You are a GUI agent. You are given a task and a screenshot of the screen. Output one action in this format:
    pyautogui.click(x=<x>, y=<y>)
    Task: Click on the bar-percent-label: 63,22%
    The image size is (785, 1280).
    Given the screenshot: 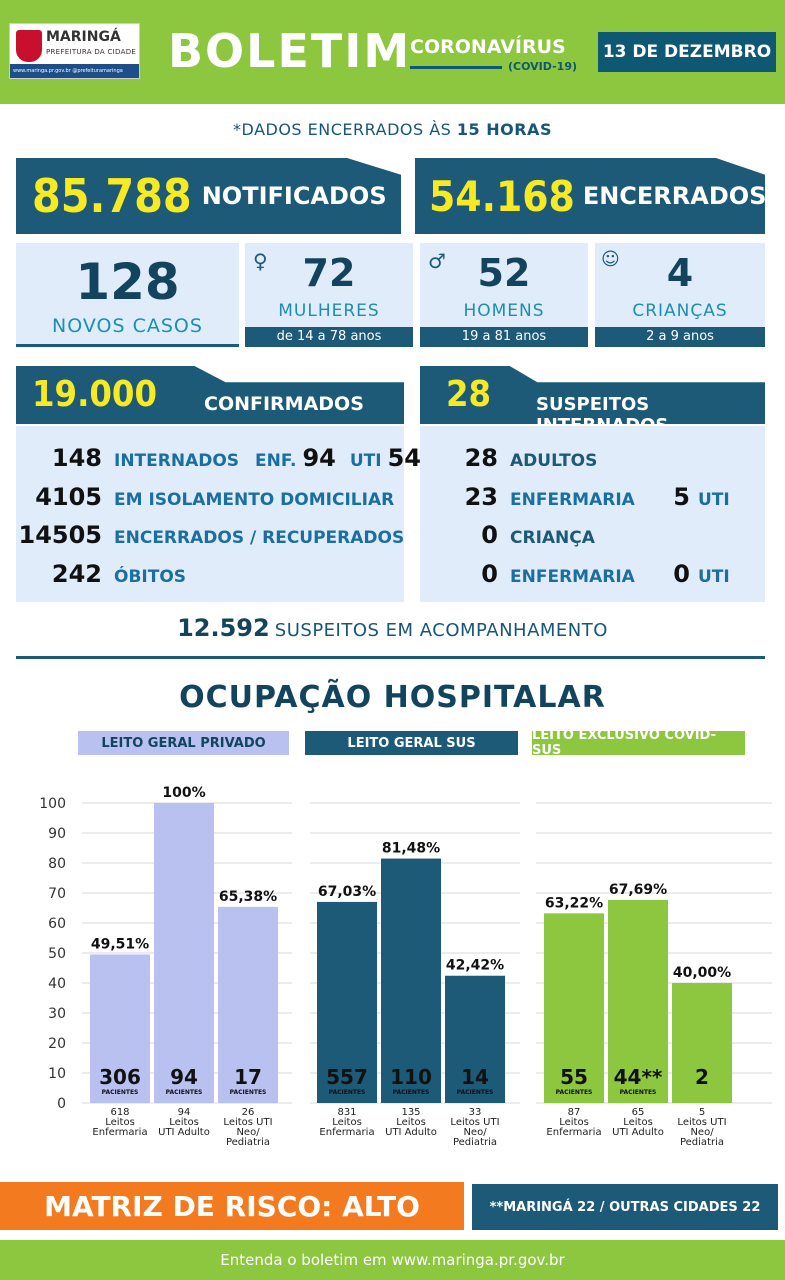 What is the action you would take?
    pyautogui.click(x=574, y=903)
    